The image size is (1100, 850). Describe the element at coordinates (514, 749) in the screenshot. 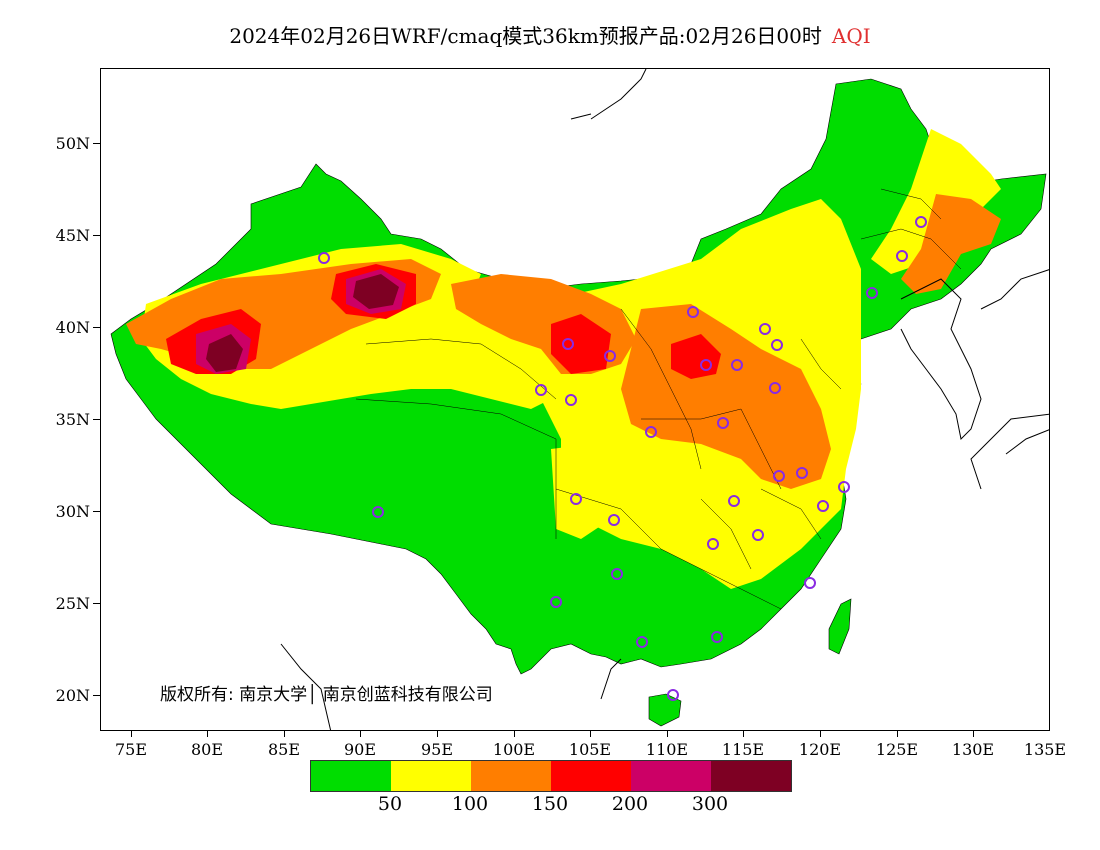

I see `lon-label: 100E` at that location.